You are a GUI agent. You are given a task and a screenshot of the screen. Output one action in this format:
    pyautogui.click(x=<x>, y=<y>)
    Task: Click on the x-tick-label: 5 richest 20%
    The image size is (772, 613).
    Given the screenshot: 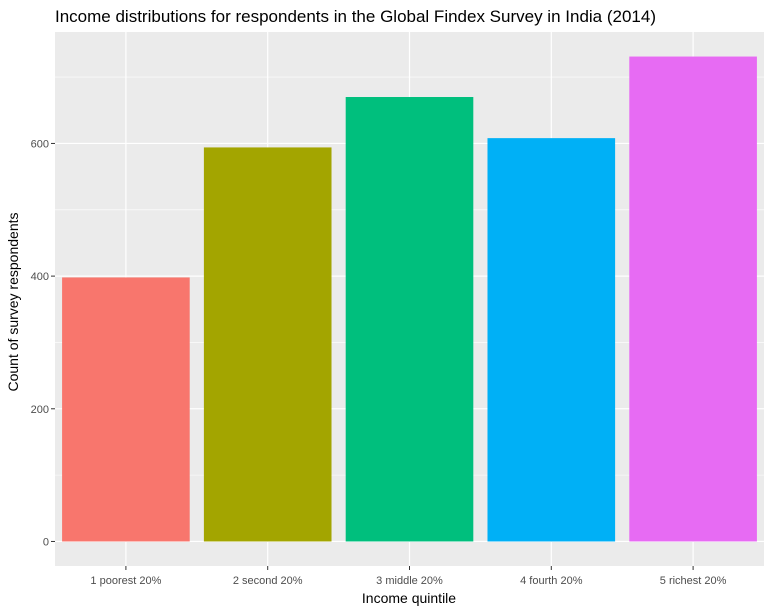 What is the action you would take?
    pyautogui.click(x=693, y=581)
    